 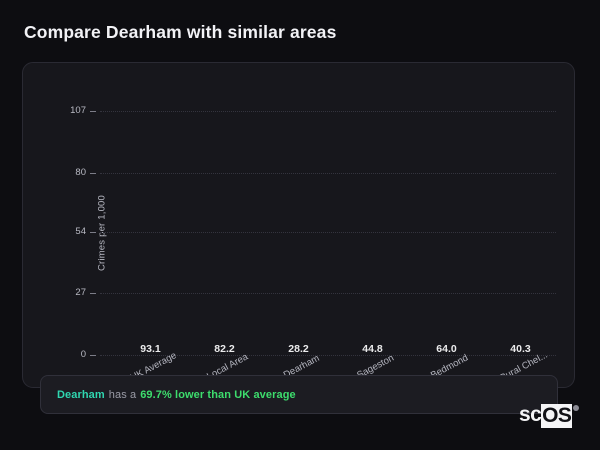 I want to click on scos-logo: sc OS, so click(x=549, y=415).